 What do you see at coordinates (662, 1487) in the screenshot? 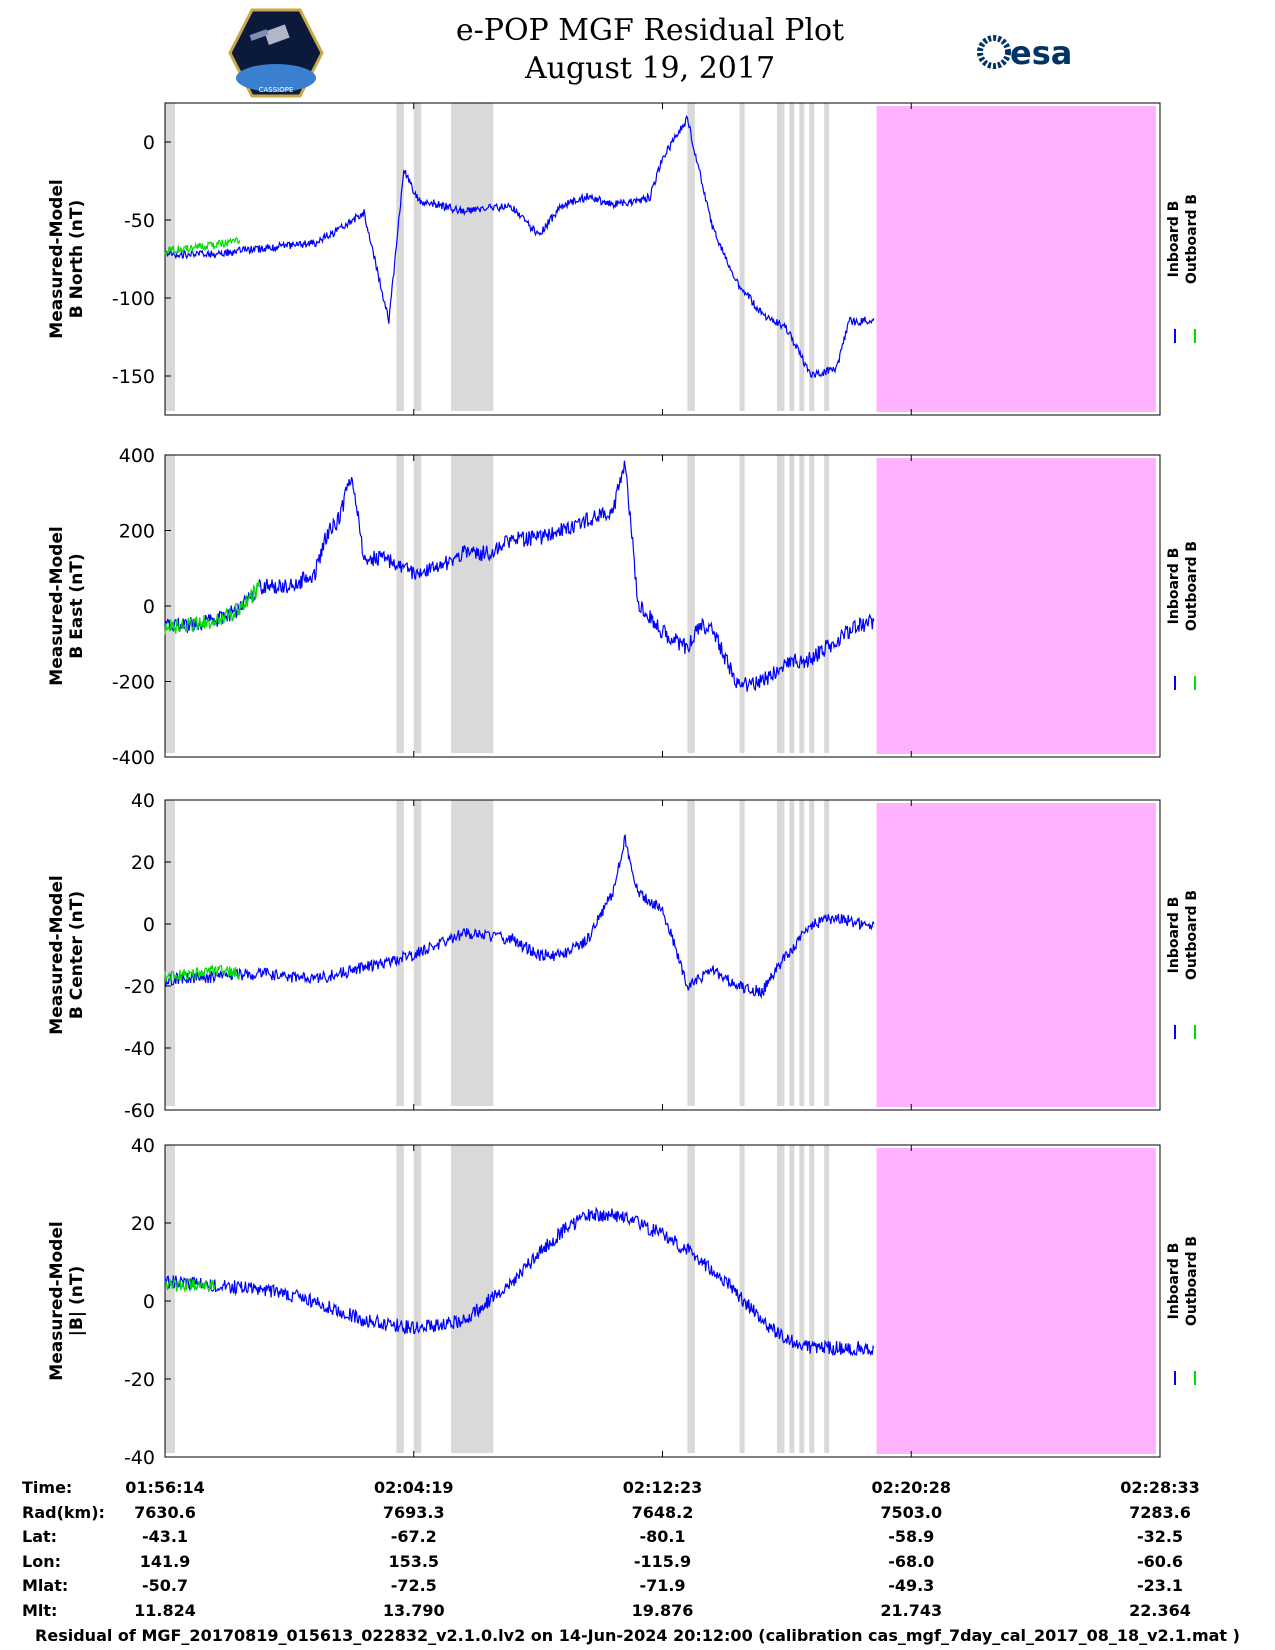
I see `ephemeris-value: 02:12:23` at bounding box center [662, 1487].